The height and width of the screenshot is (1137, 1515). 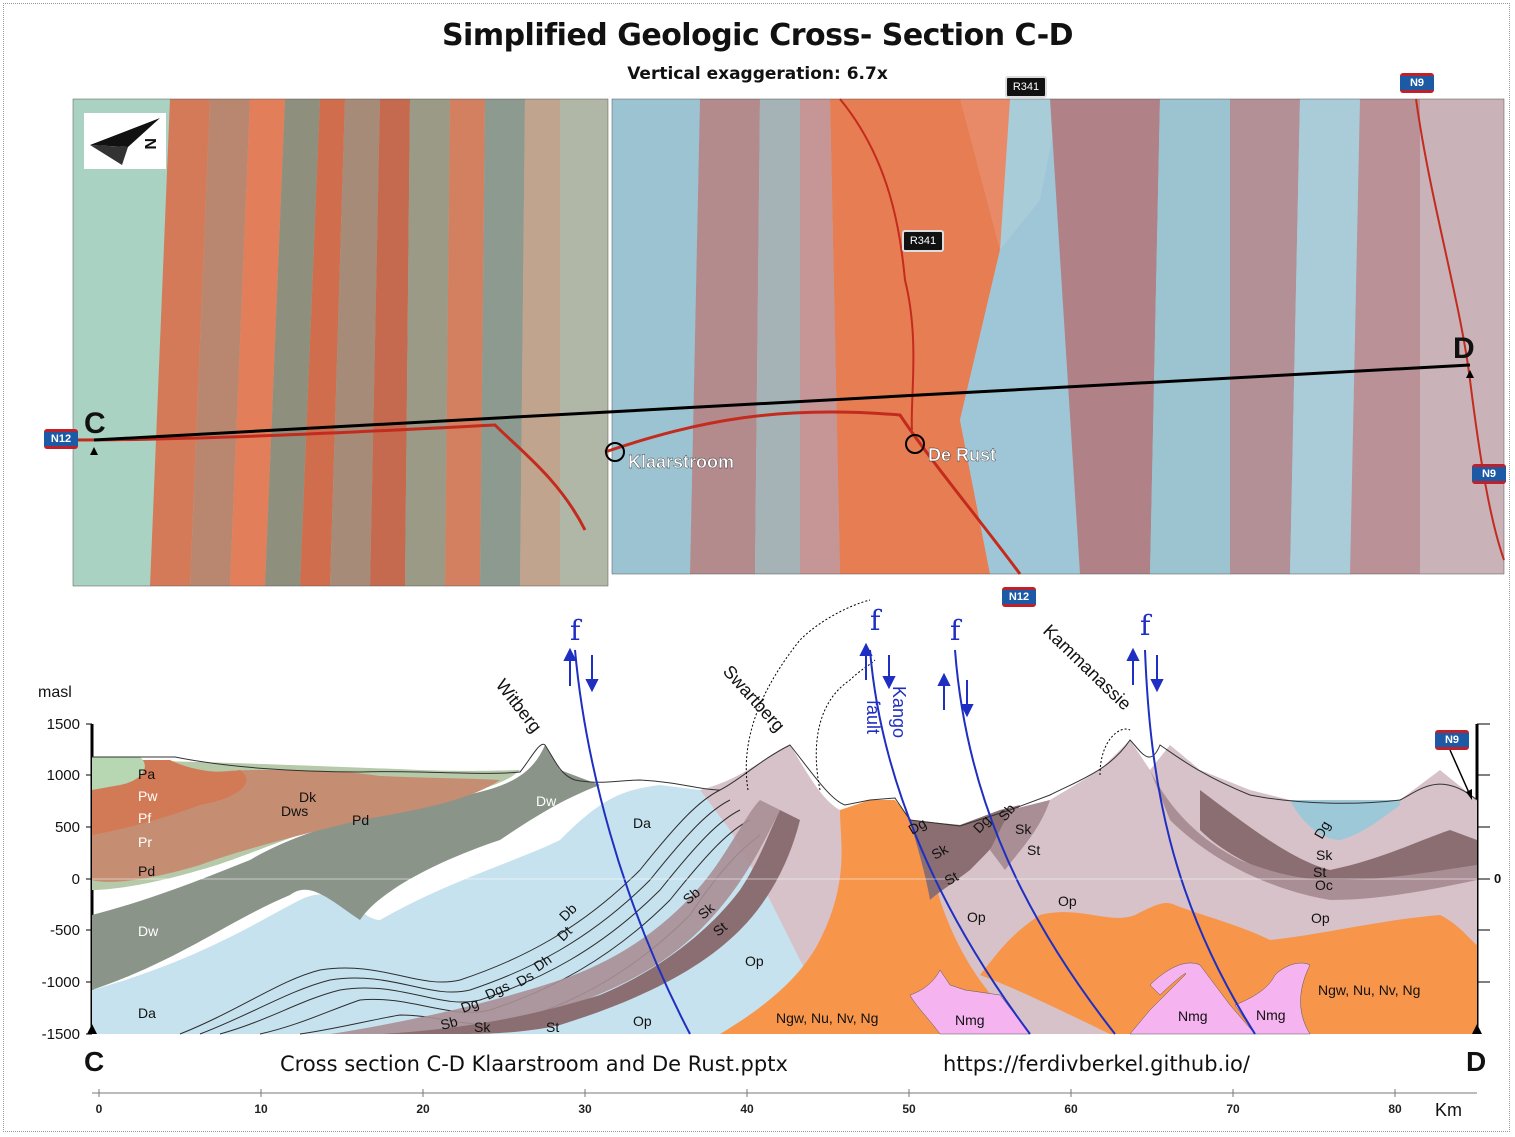 What do you see at coordinates (1417, 83) in the screenshot?
I see `road-shield-n9-top: N9` at bounding box center [1417, 83].